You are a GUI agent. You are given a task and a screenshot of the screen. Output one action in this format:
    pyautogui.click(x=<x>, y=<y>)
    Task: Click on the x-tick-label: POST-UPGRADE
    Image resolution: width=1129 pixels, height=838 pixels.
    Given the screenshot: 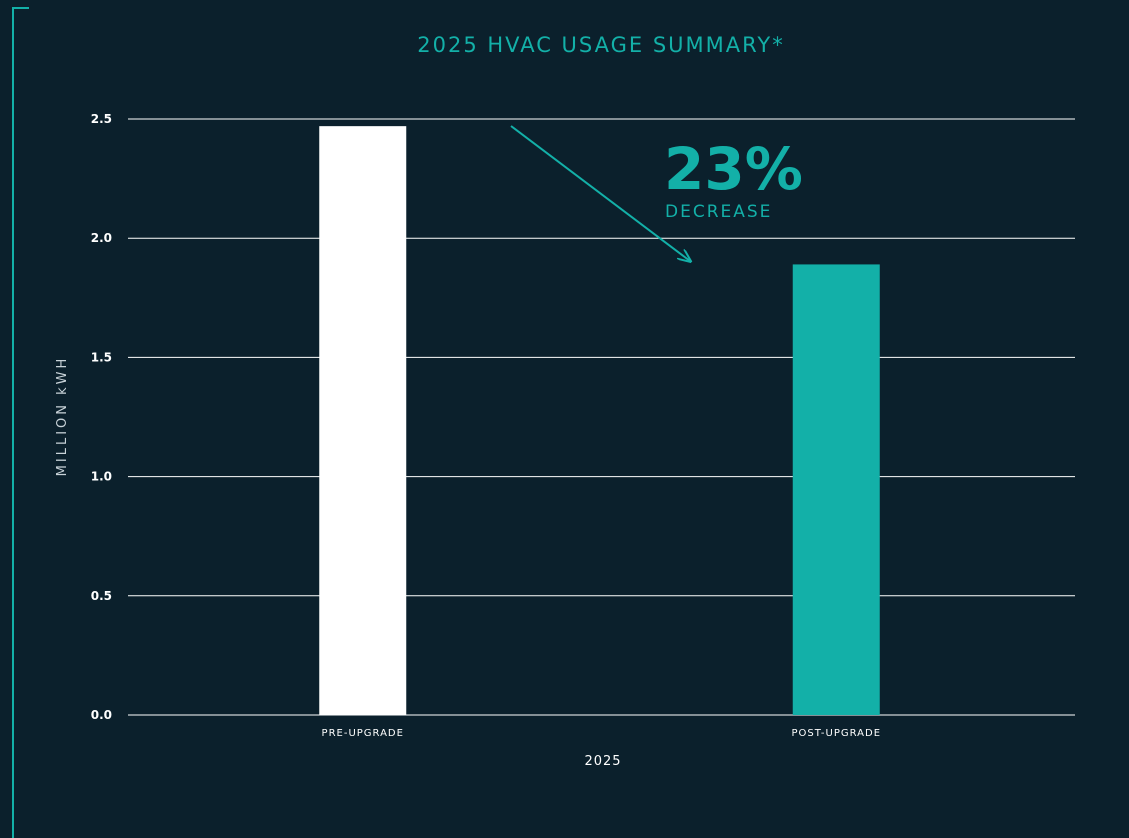 What is the action you would take?
    pyautogui.click(x=836, y=733)
    